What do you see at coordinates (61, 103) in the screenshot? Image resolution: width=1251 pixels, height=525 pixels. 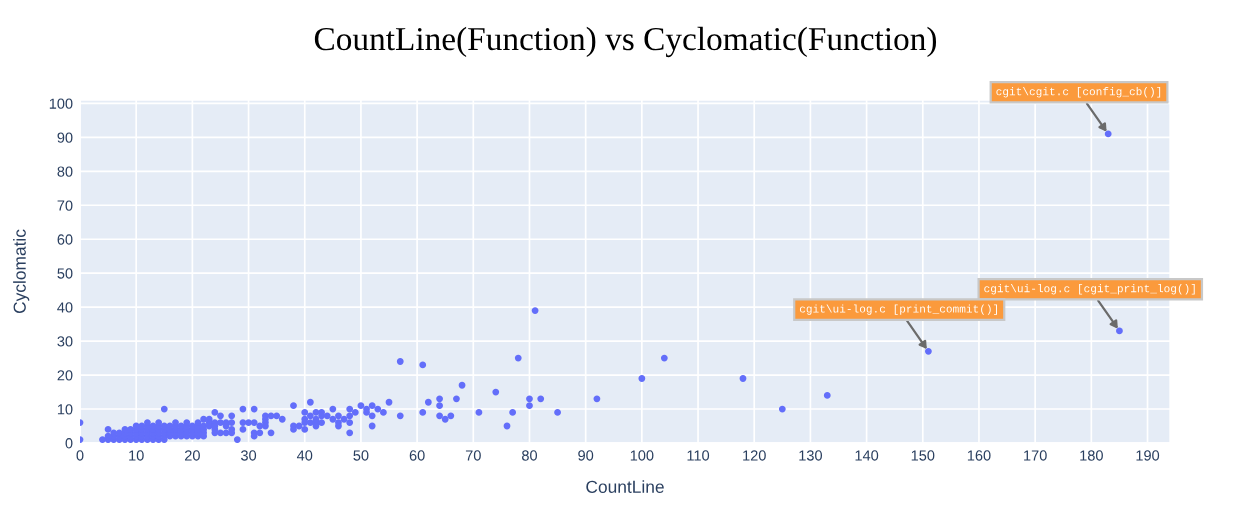 I see `y-tick-label: 100` at bounding box center [61, 103].